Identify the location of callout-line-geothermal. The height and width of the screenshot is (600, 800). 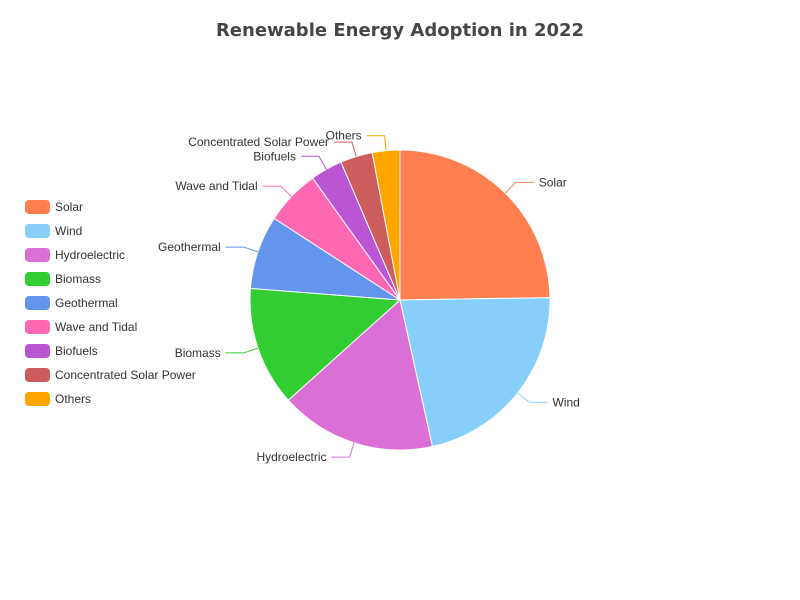
(242, 249).